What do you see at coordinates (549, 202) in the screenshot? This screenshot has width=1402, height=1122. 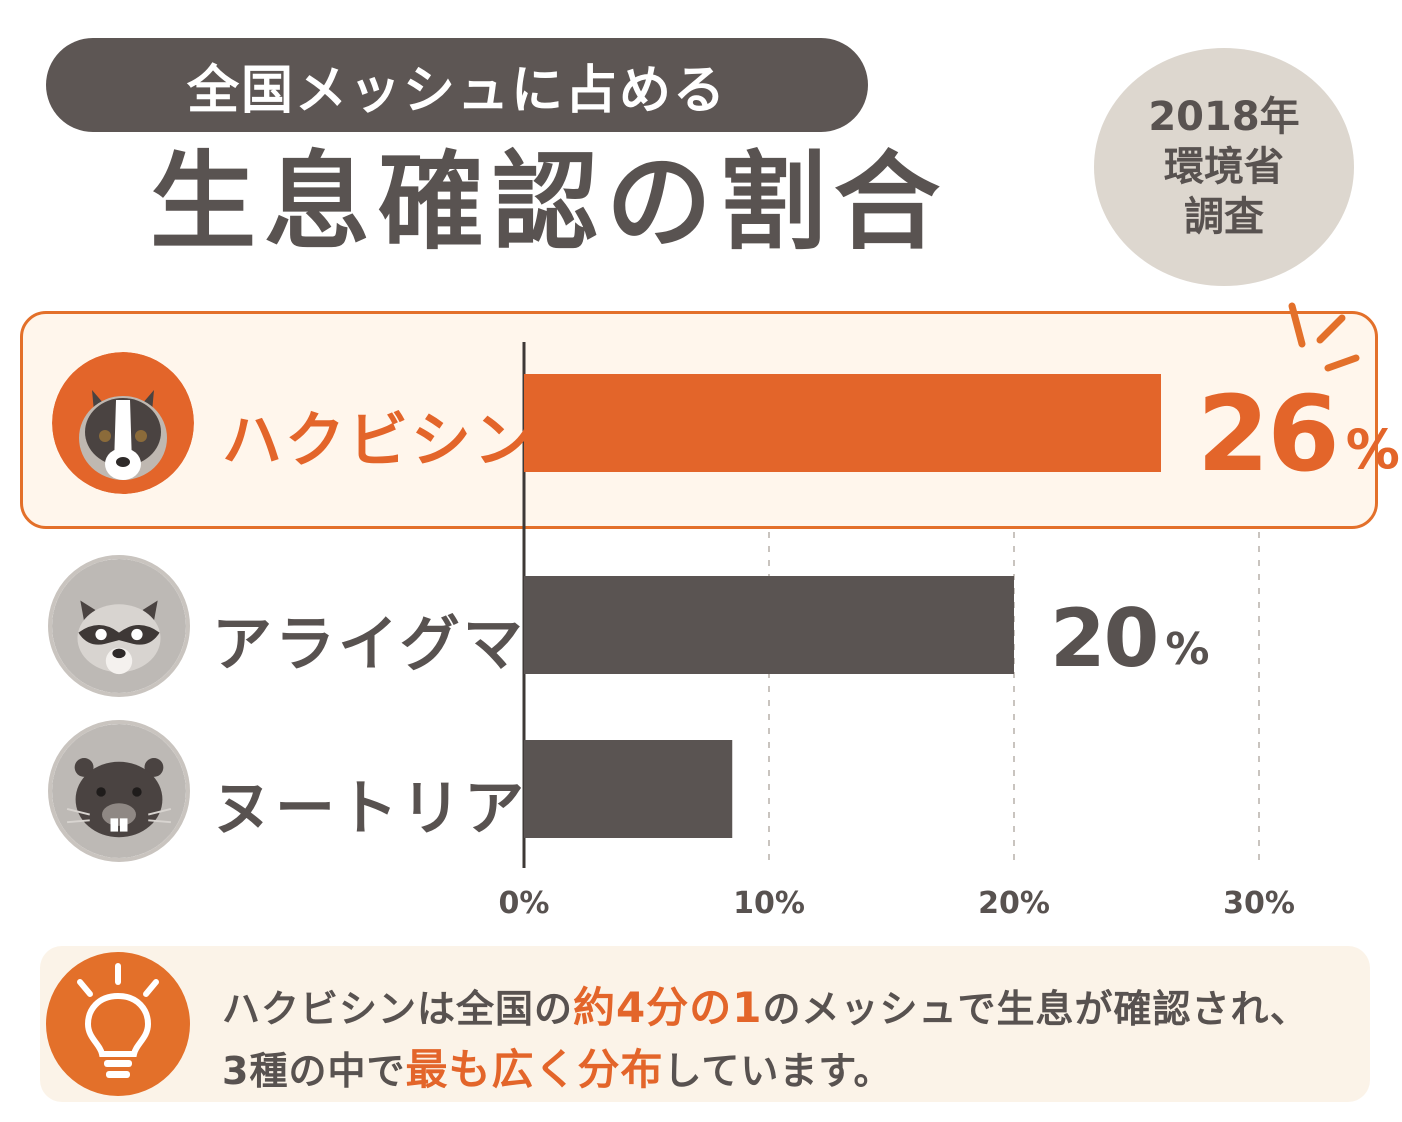 I see `page-title: 生息確認の割合` at bounding box center [549, 202].